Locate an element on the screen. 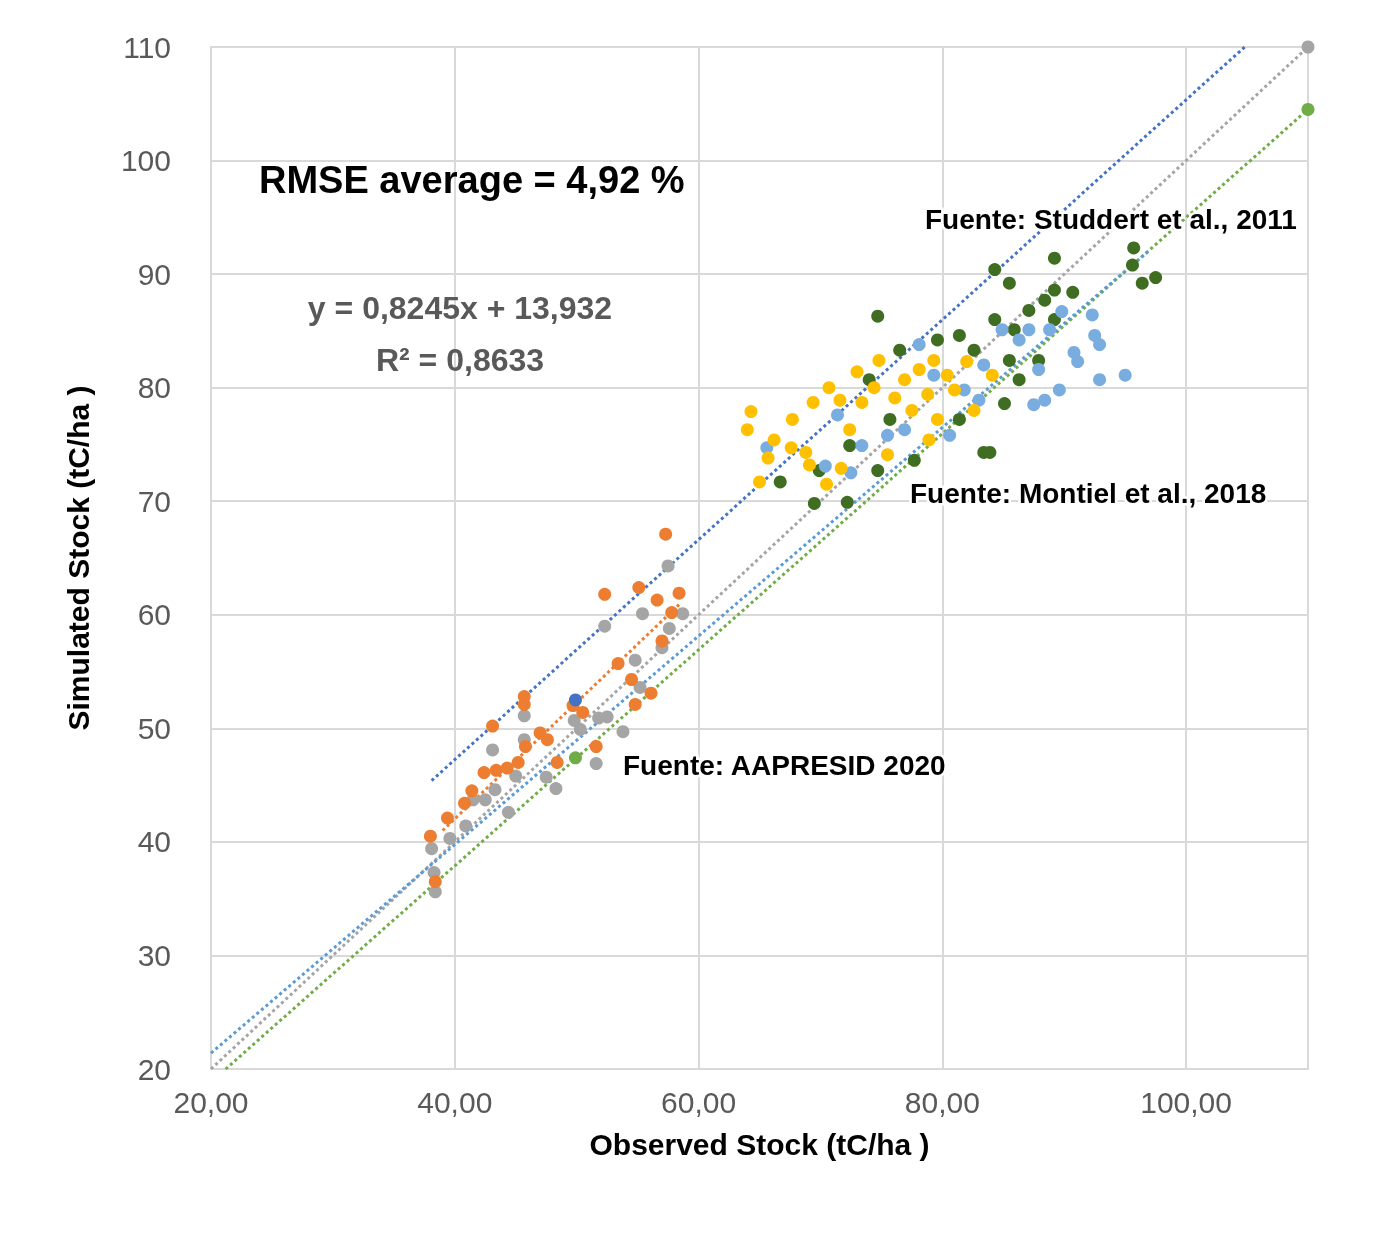 This screenshot has height=1238, width=1379. x-axis-title: Observed Stock (tC/ha ) is located at coordinates (759, 1144).